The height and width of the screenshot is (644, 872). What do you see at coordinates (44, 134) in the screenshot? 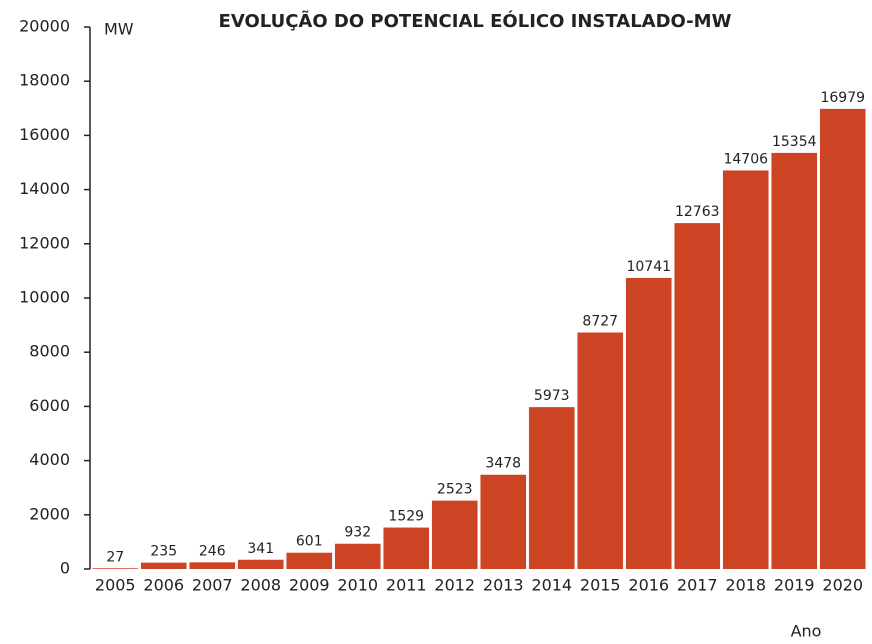
I see `y-tick-label: 16000` at bounding box center [44, 134].